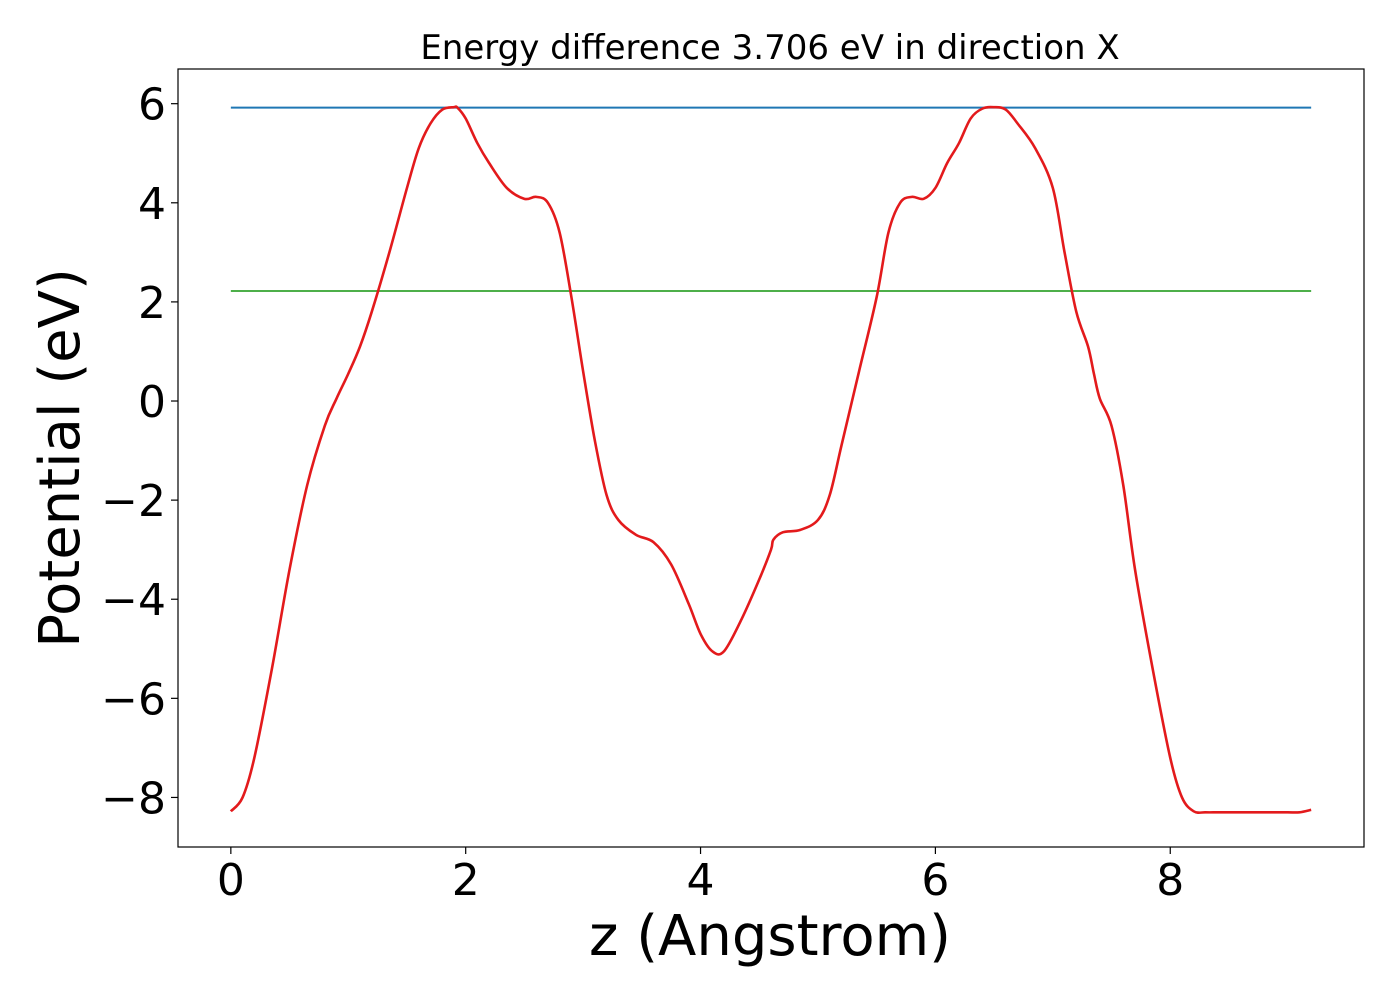  Describe the element at coordinates (133, 699) in the screenshot. I see `y-tick-label: −6` at that location.